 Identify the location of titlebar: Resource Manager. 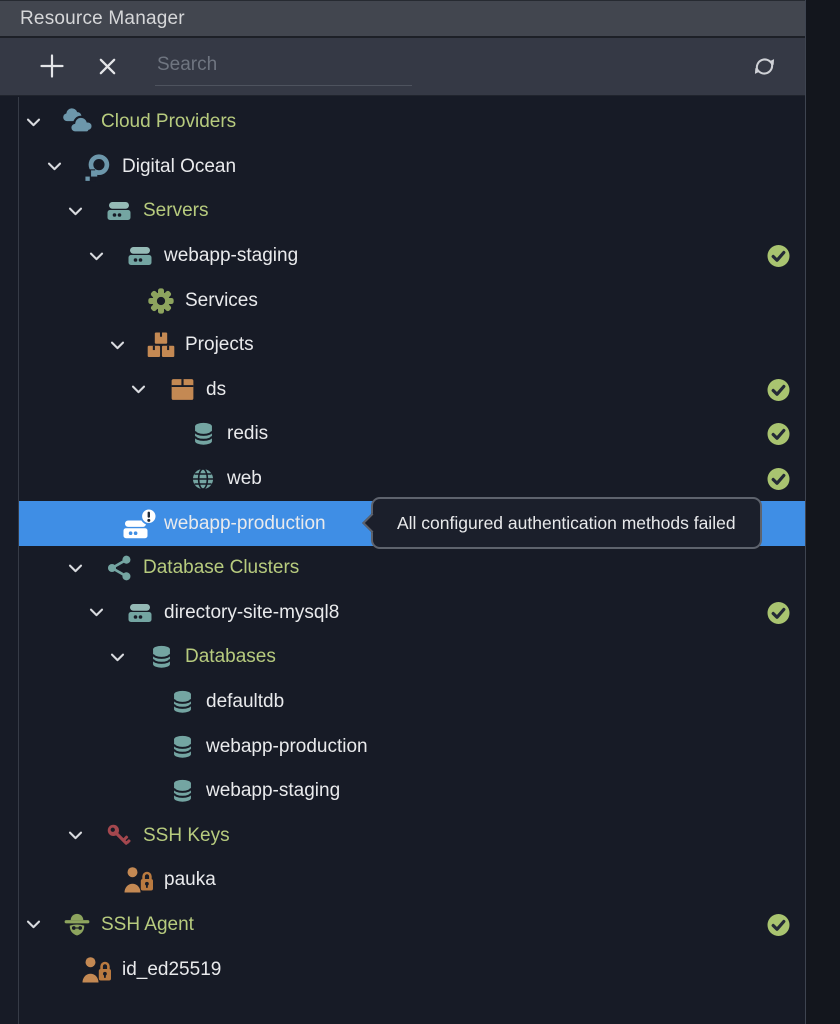
(402, 19).